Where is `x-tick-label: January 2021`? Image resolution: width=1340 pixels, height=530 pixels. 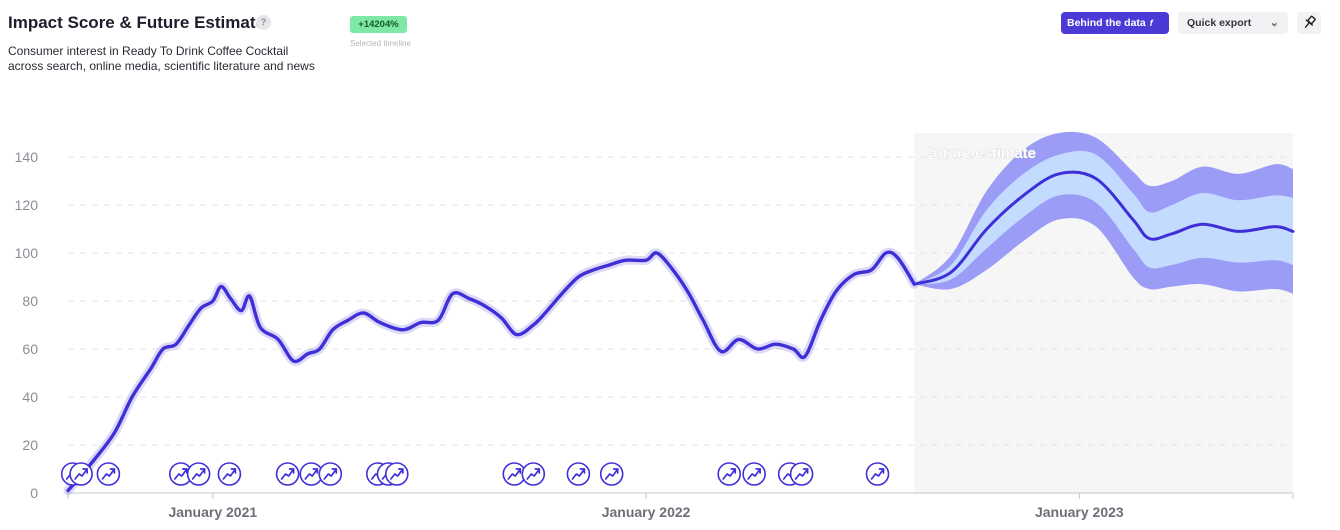 x-tick-label: January 2021 is located at coordinates (212, 512).